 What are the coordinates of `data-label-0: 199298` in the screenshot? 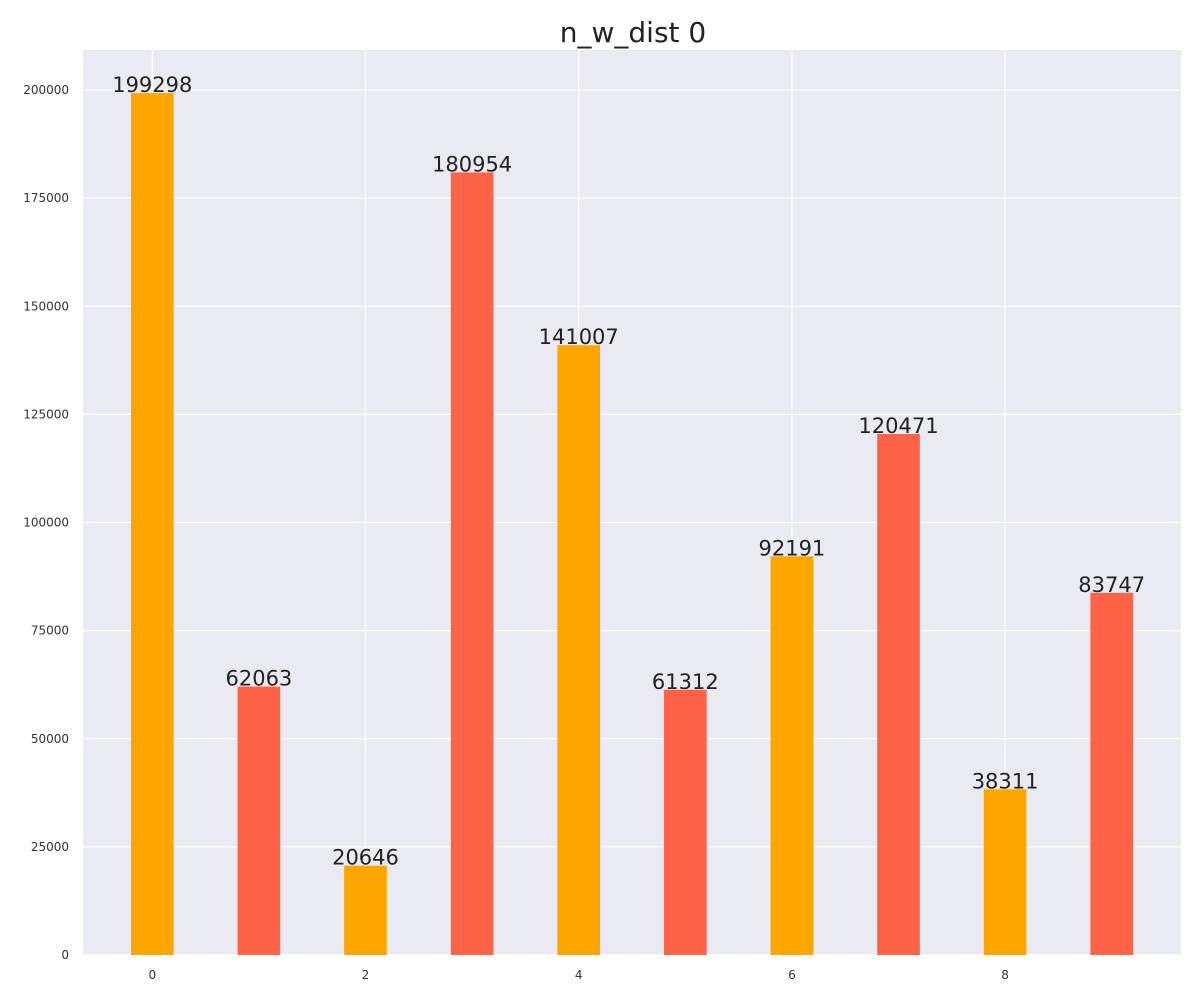 It's located at (152, 85).